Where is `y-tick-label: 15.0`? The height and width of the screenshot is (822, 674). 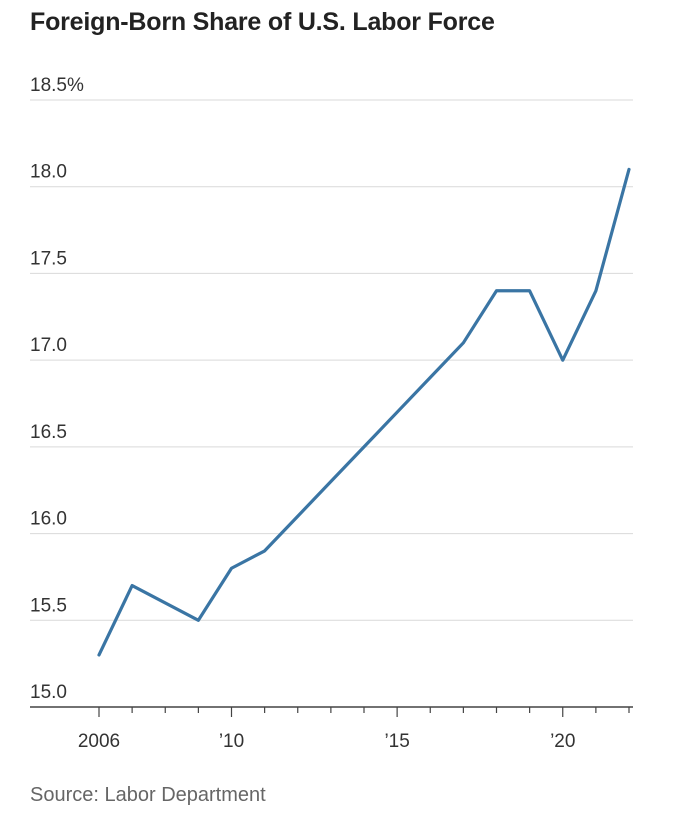 y-tick-label: 15.0 is located at coordinates (48, 692).